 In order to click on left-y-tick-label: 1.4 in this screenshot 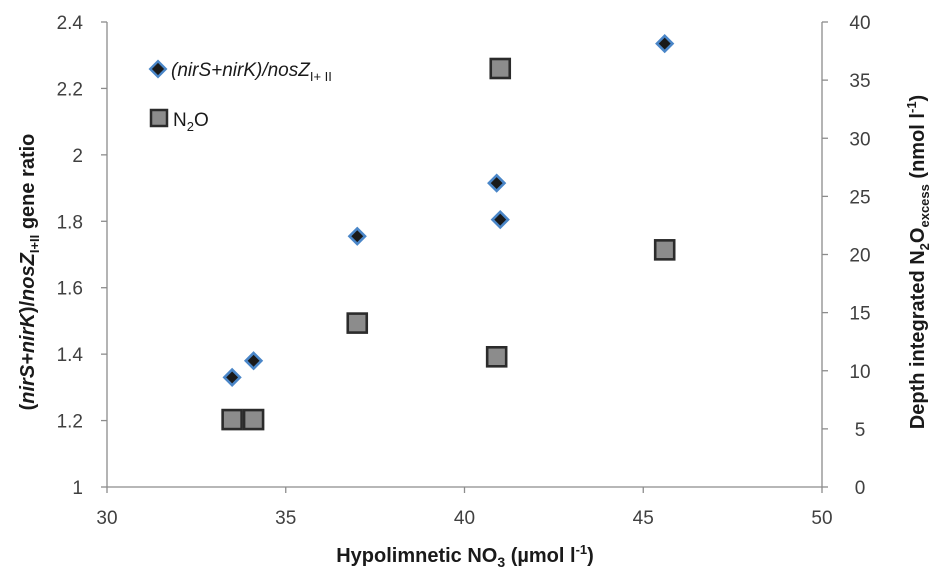, I will do `click(70, 355)`.